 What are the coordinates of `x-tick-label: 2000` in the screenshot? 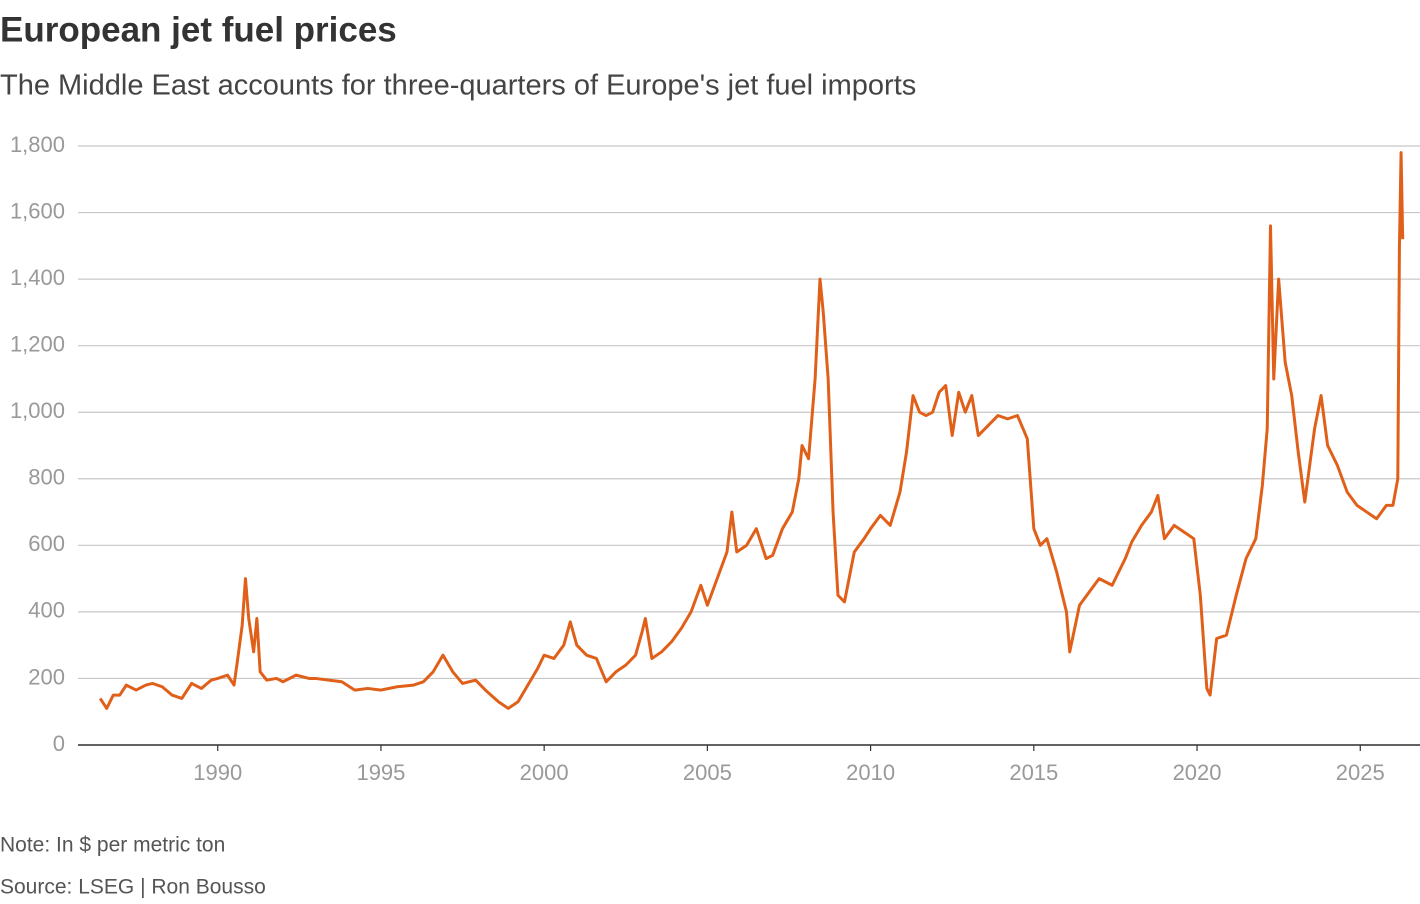 It's located at (544, 772).